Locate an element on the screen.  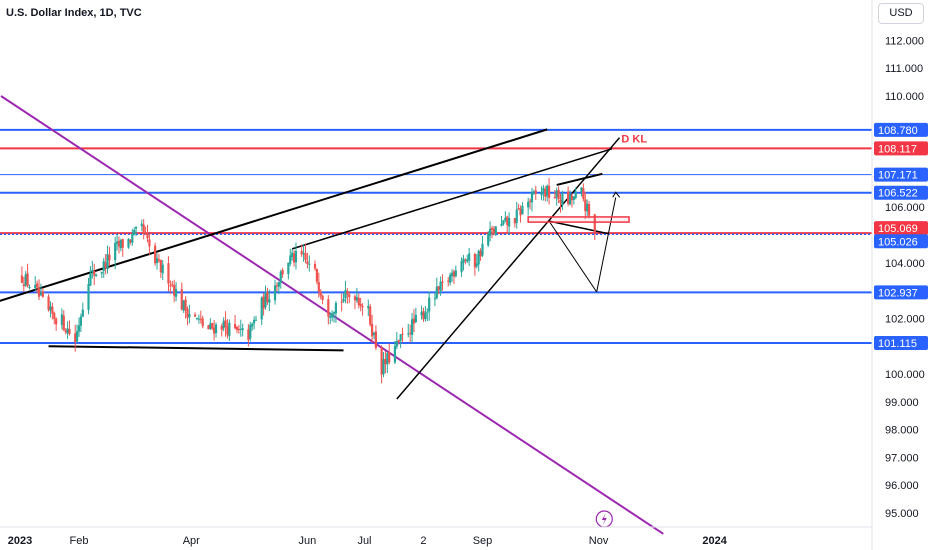
lightning-glyph is located at coordinates (604, 519).